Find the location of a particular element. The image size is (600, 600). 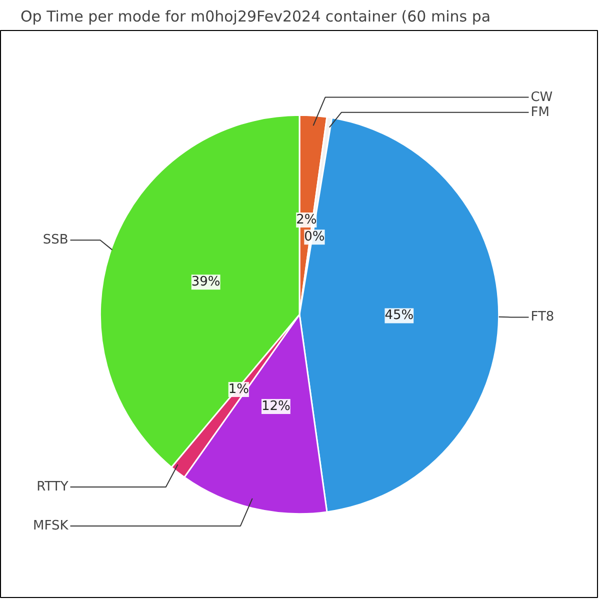

slice-label: SSB is located at coordinates (55, 240).